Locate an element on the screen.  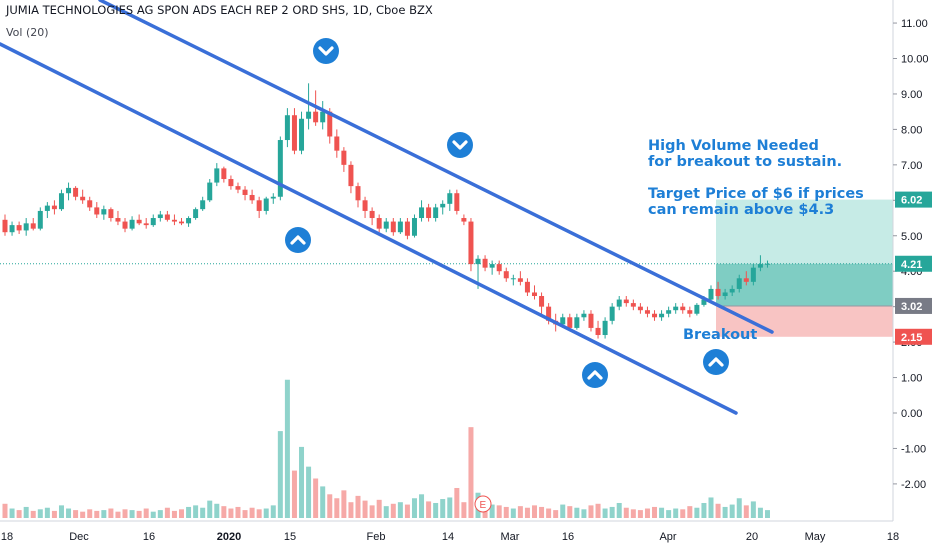
price-tag-target-label: 6.02 is located at coordinates (911, 201).